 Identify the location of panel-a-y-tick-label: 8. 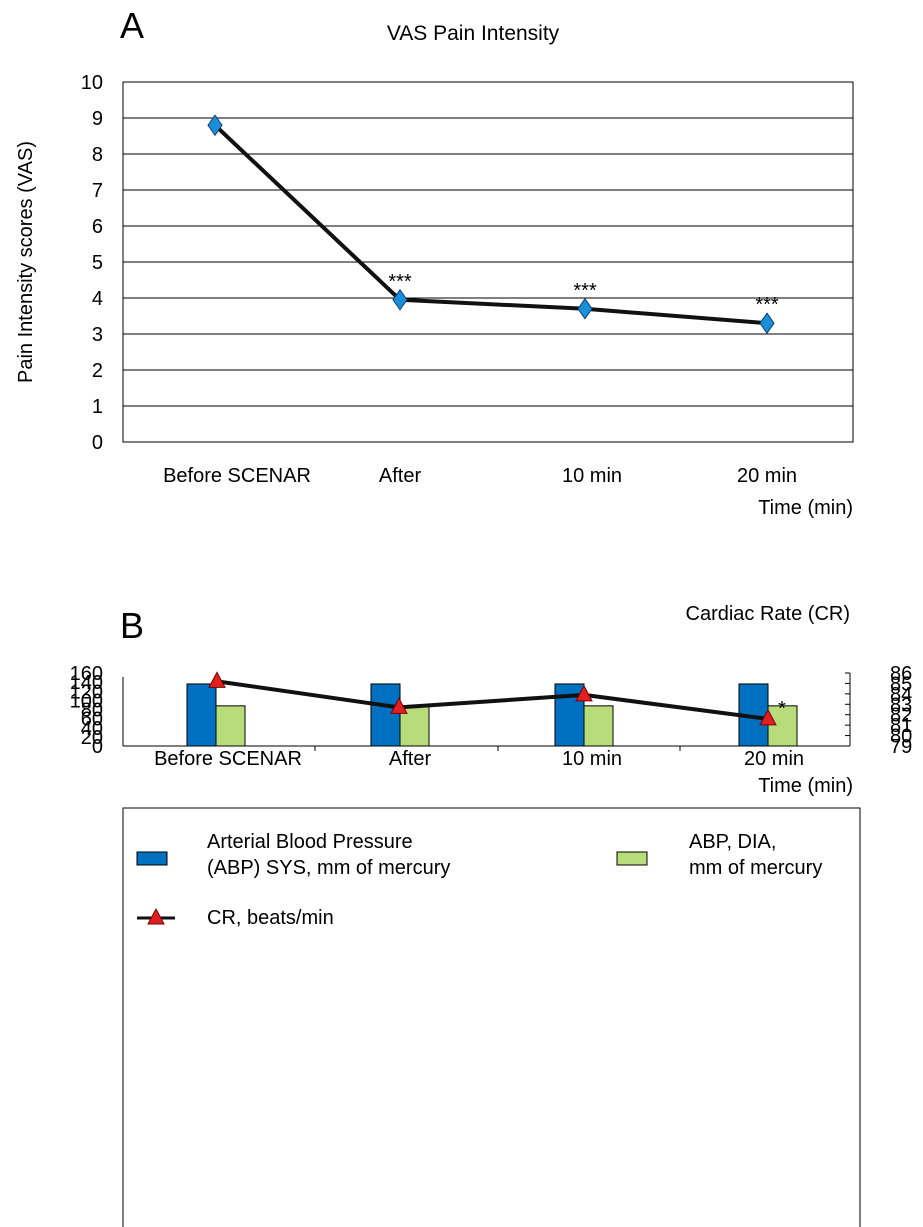
(97, 155).